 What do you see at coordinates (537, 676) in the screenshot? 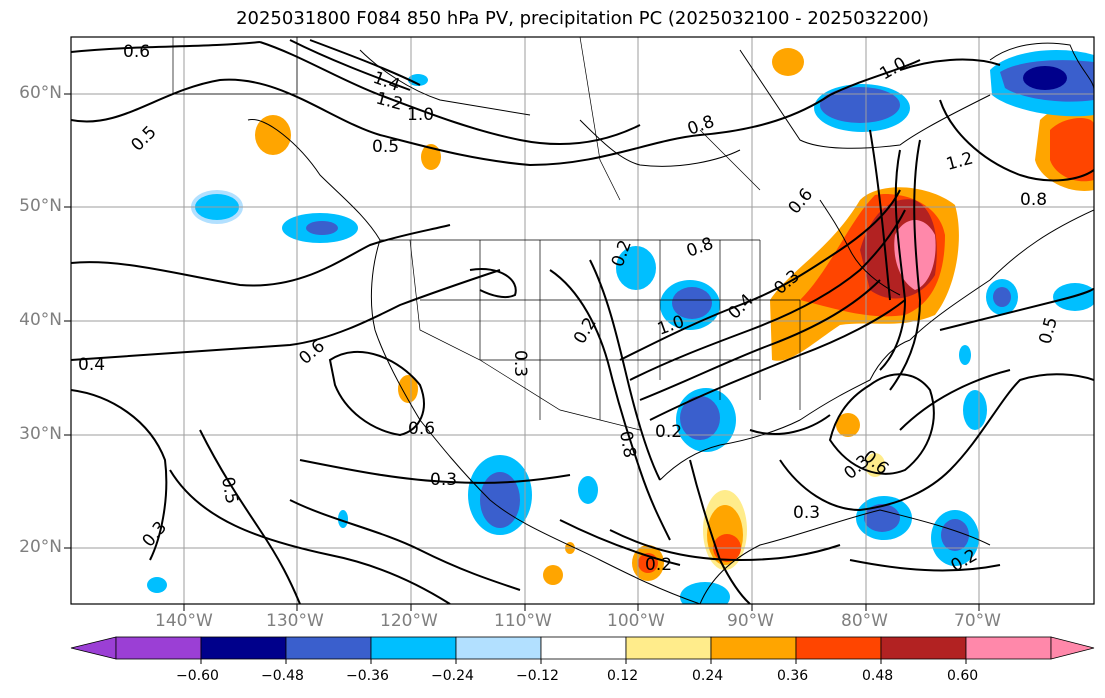
I see `colorbar-tick-label: −0.12` at bounding box center [537, 676].